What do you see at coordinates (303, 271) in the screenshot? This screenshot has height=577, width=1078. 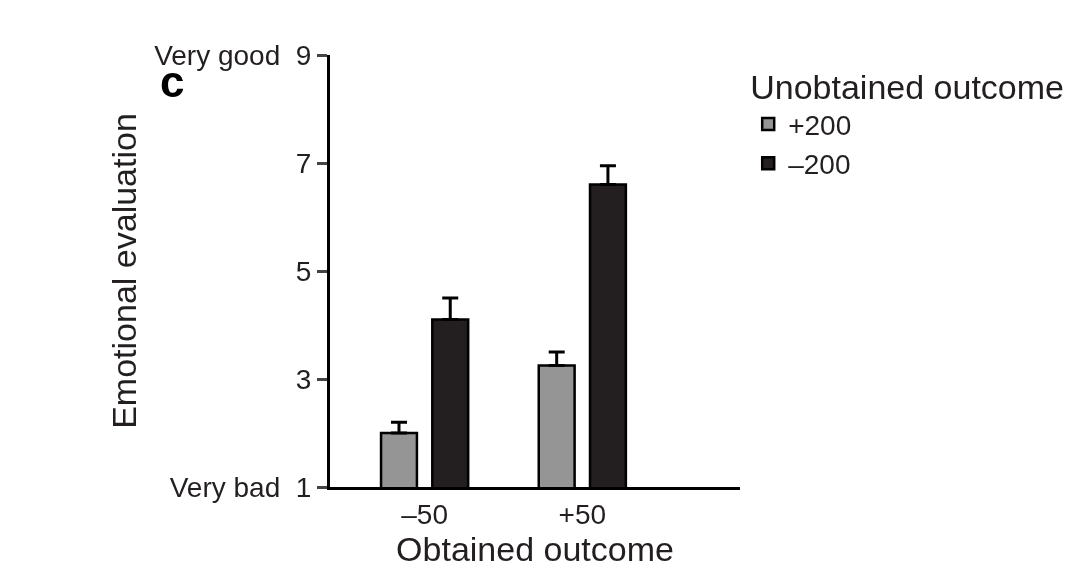 I see `y-tick-label: 5` at bounding box center [303, 271].